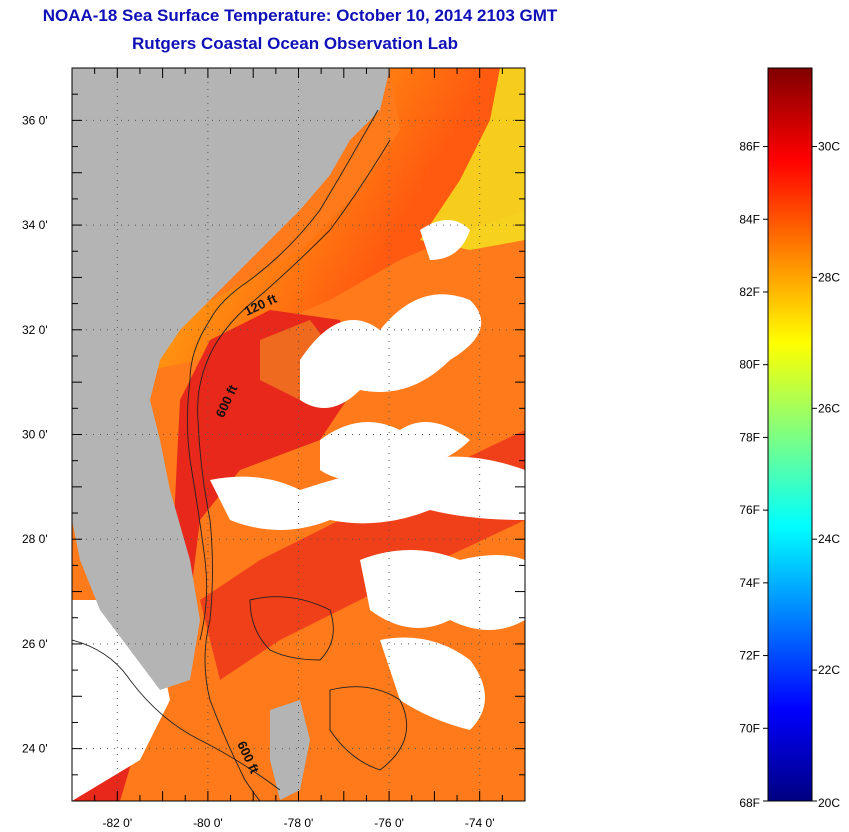 The width and height of the screenshot is (849, 832). I want to click on yellow-band, so click(472, 159).